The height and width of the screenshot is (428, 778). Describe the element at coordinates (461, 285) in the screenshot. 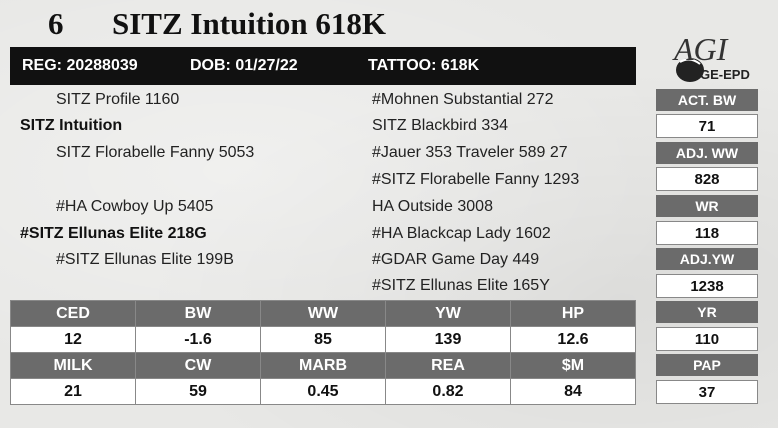

I see `pedigree-right-item: #SITZ Ellunas Elite 165Y` at that location.